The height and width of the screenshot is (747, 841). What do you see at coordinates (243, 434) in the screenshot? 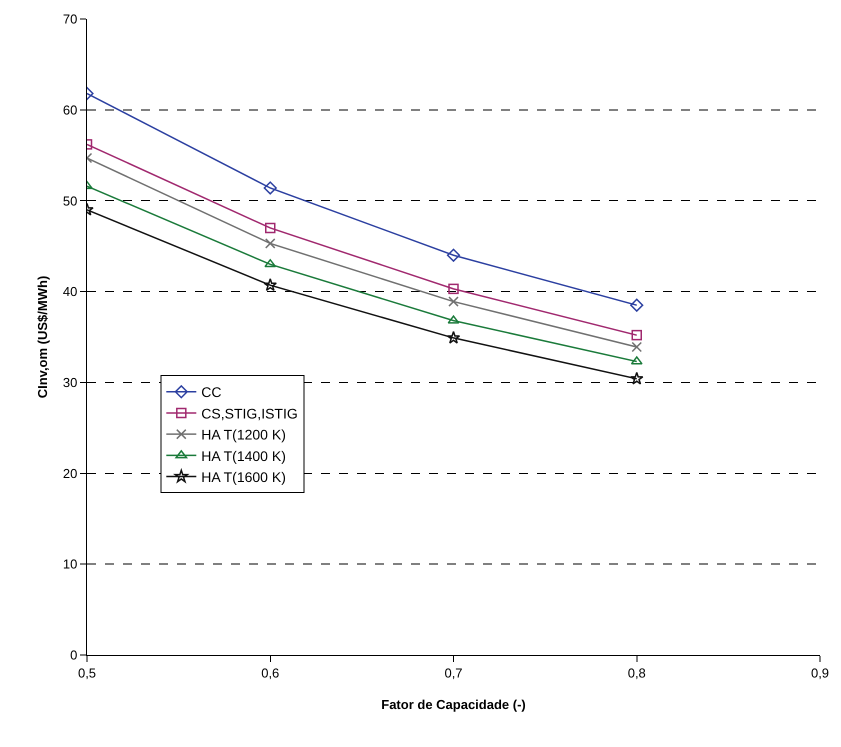
I see `legend-label: HA T(1200 K)` at bounding box center [243, 434].